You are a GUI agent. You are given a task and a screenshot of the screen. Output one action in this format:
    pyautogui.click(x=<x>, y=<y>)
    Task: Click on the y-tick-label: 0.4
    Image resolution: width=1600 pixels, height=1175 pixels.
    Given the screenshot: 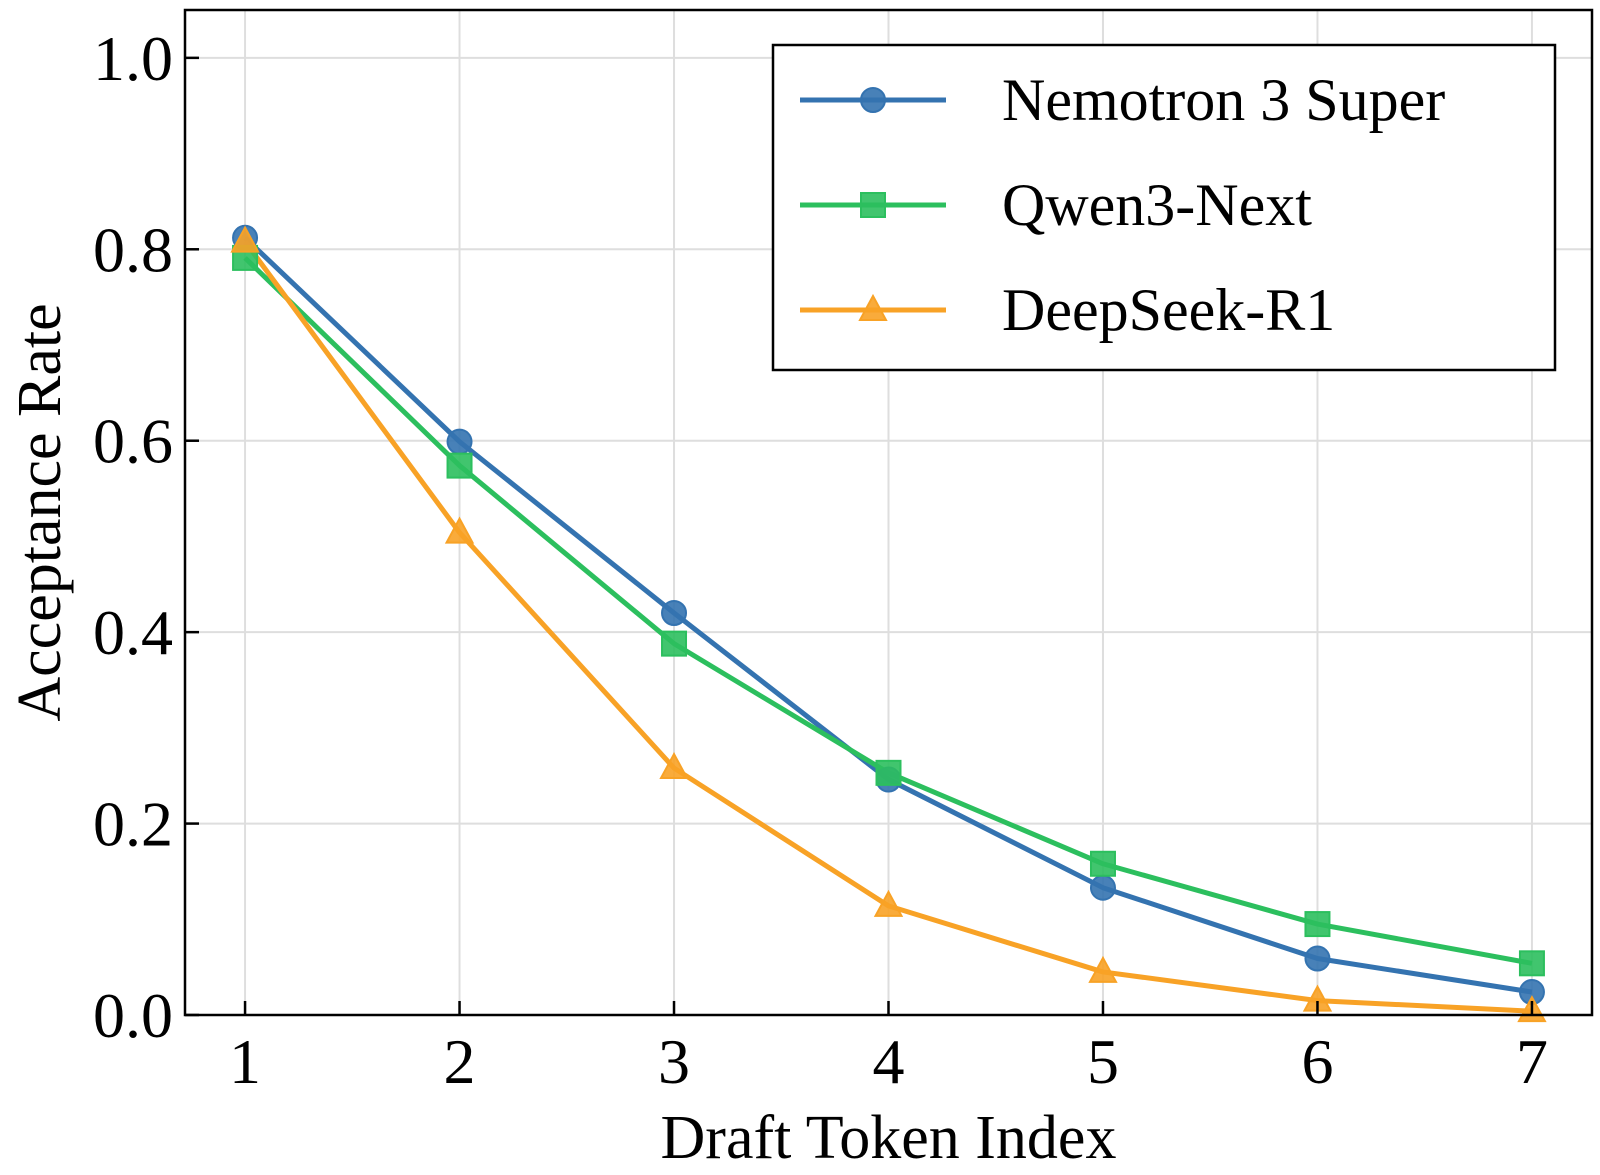 What is the action you would take?
    pyautogui.click(x=133, y=632)
    